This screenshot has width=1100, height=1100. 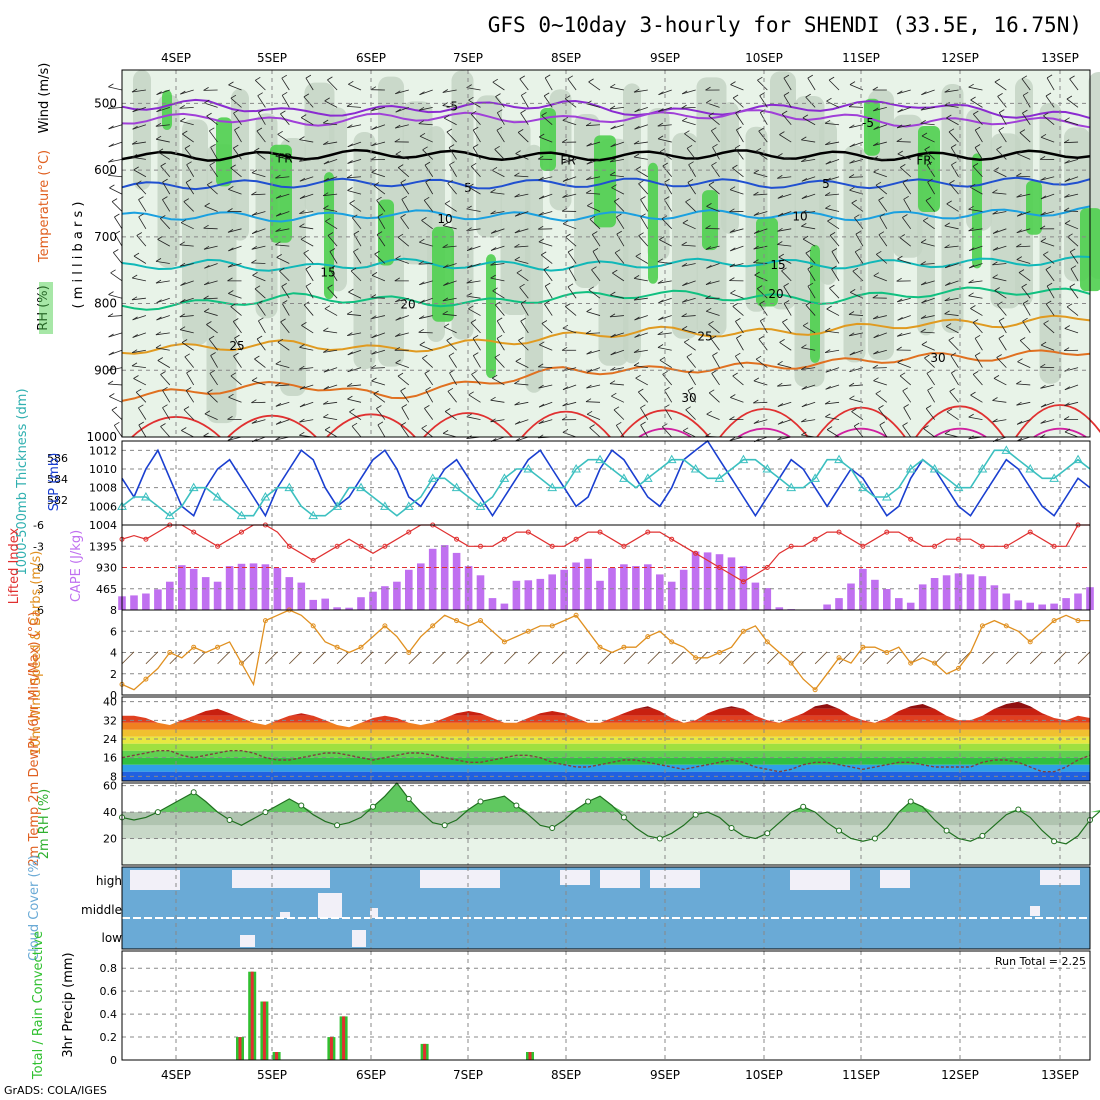 What do you see at coordinates (764, 1075) in the screenshot?
I see `date-label: 10SEP` at bounding box center [764, 1075].